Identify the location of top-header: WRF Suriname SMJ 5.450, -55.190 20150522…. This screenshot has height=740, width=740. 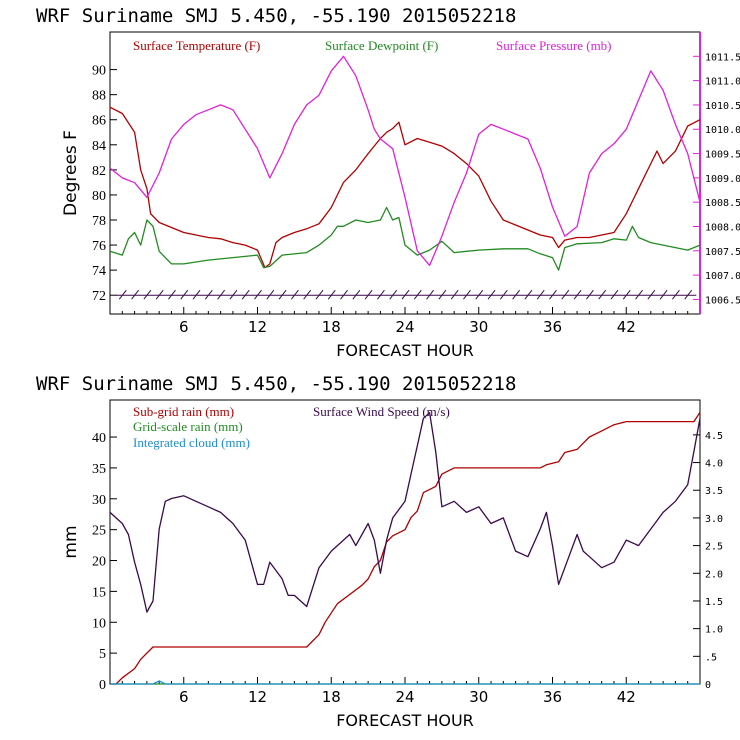
(276, 16).